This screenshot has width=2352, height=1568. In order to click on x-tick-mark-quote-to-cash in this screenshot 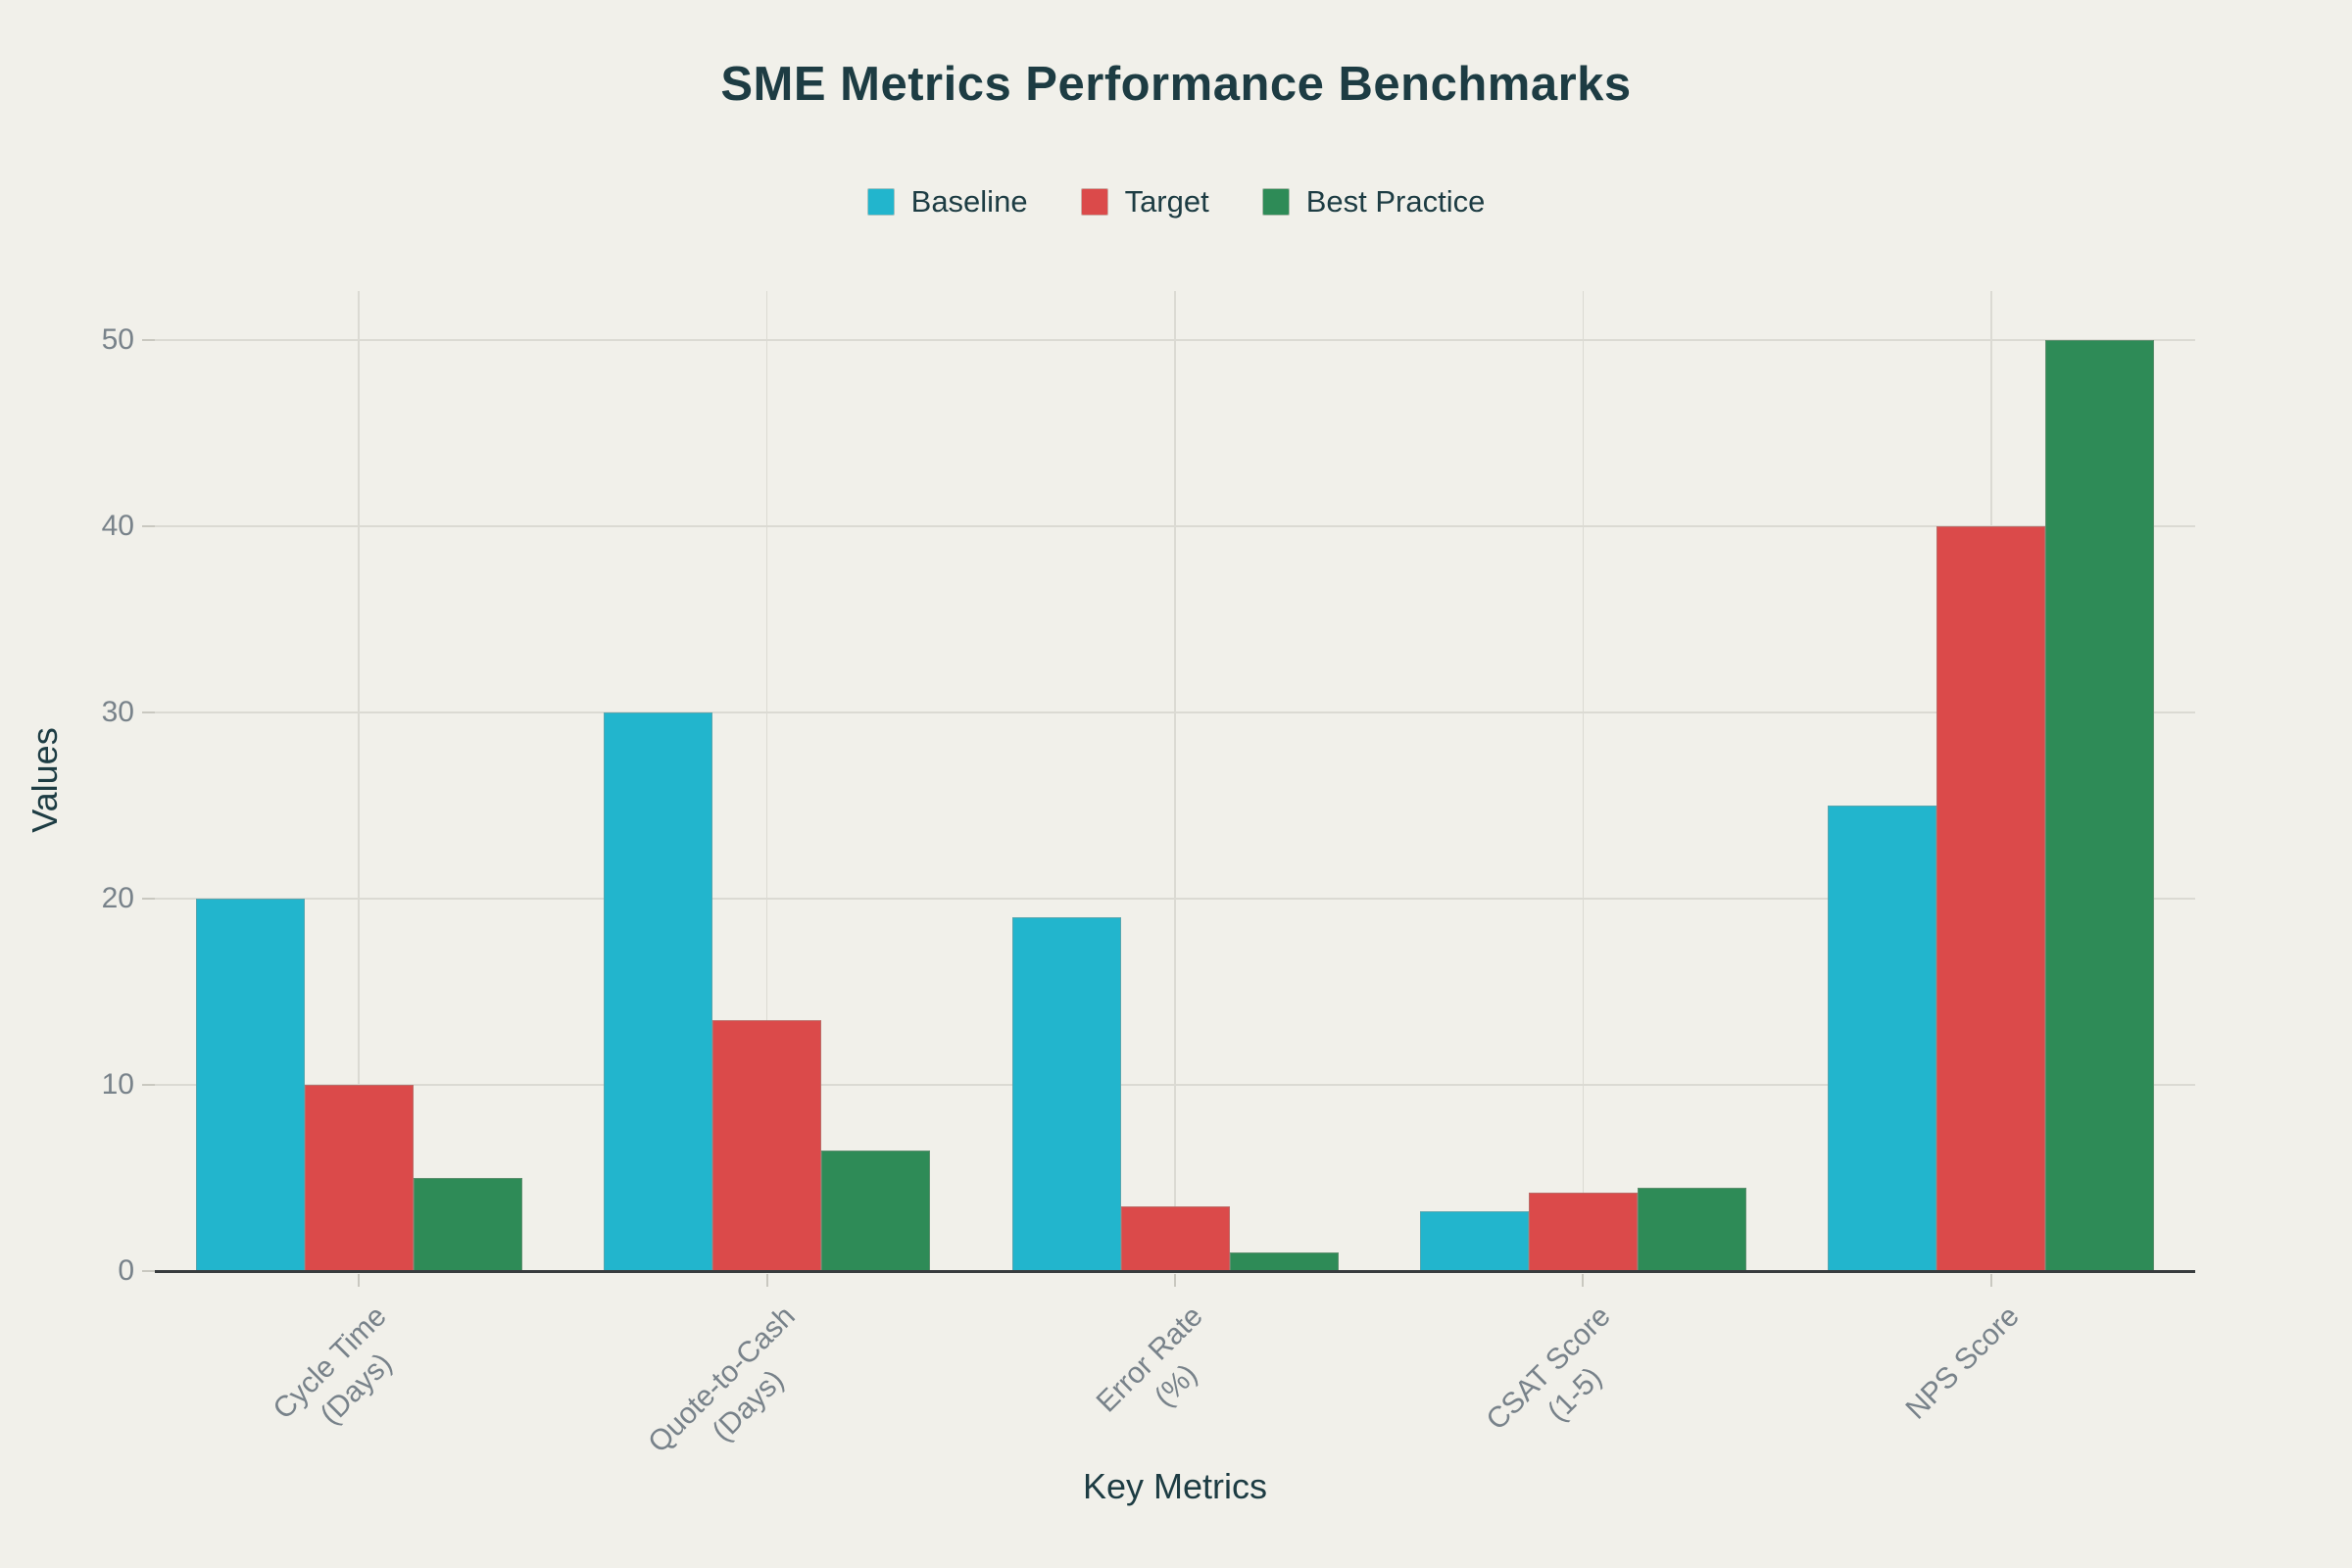, I will do `click(766, 1280)`.